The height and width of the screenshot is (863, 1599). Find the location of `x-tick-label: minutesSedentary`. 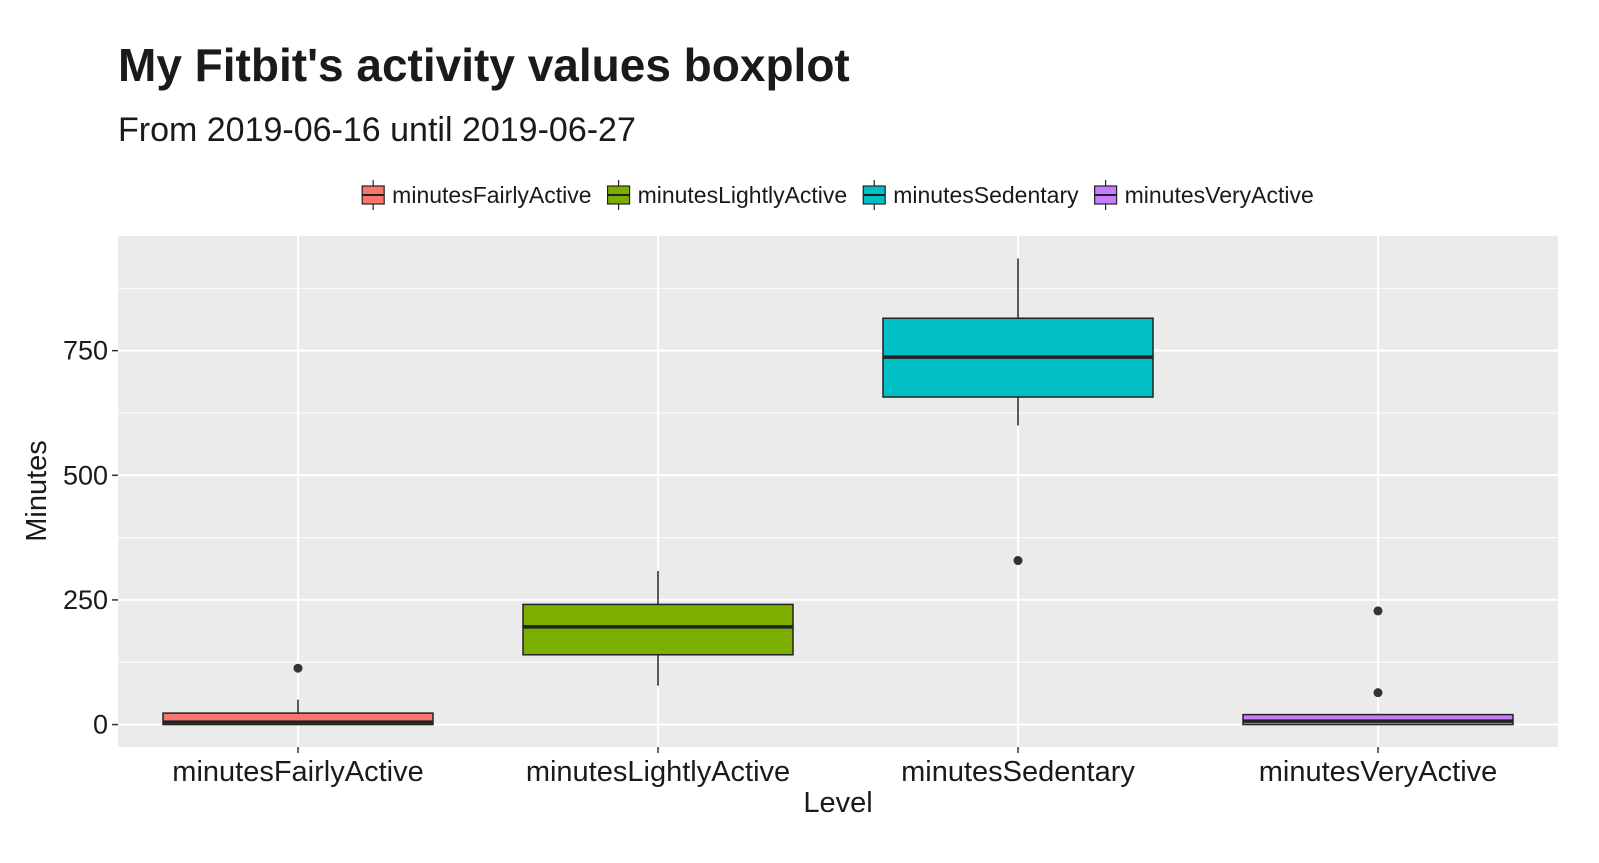

x-tick-label: minutesSedentary is located at coordinates (1018, 772).